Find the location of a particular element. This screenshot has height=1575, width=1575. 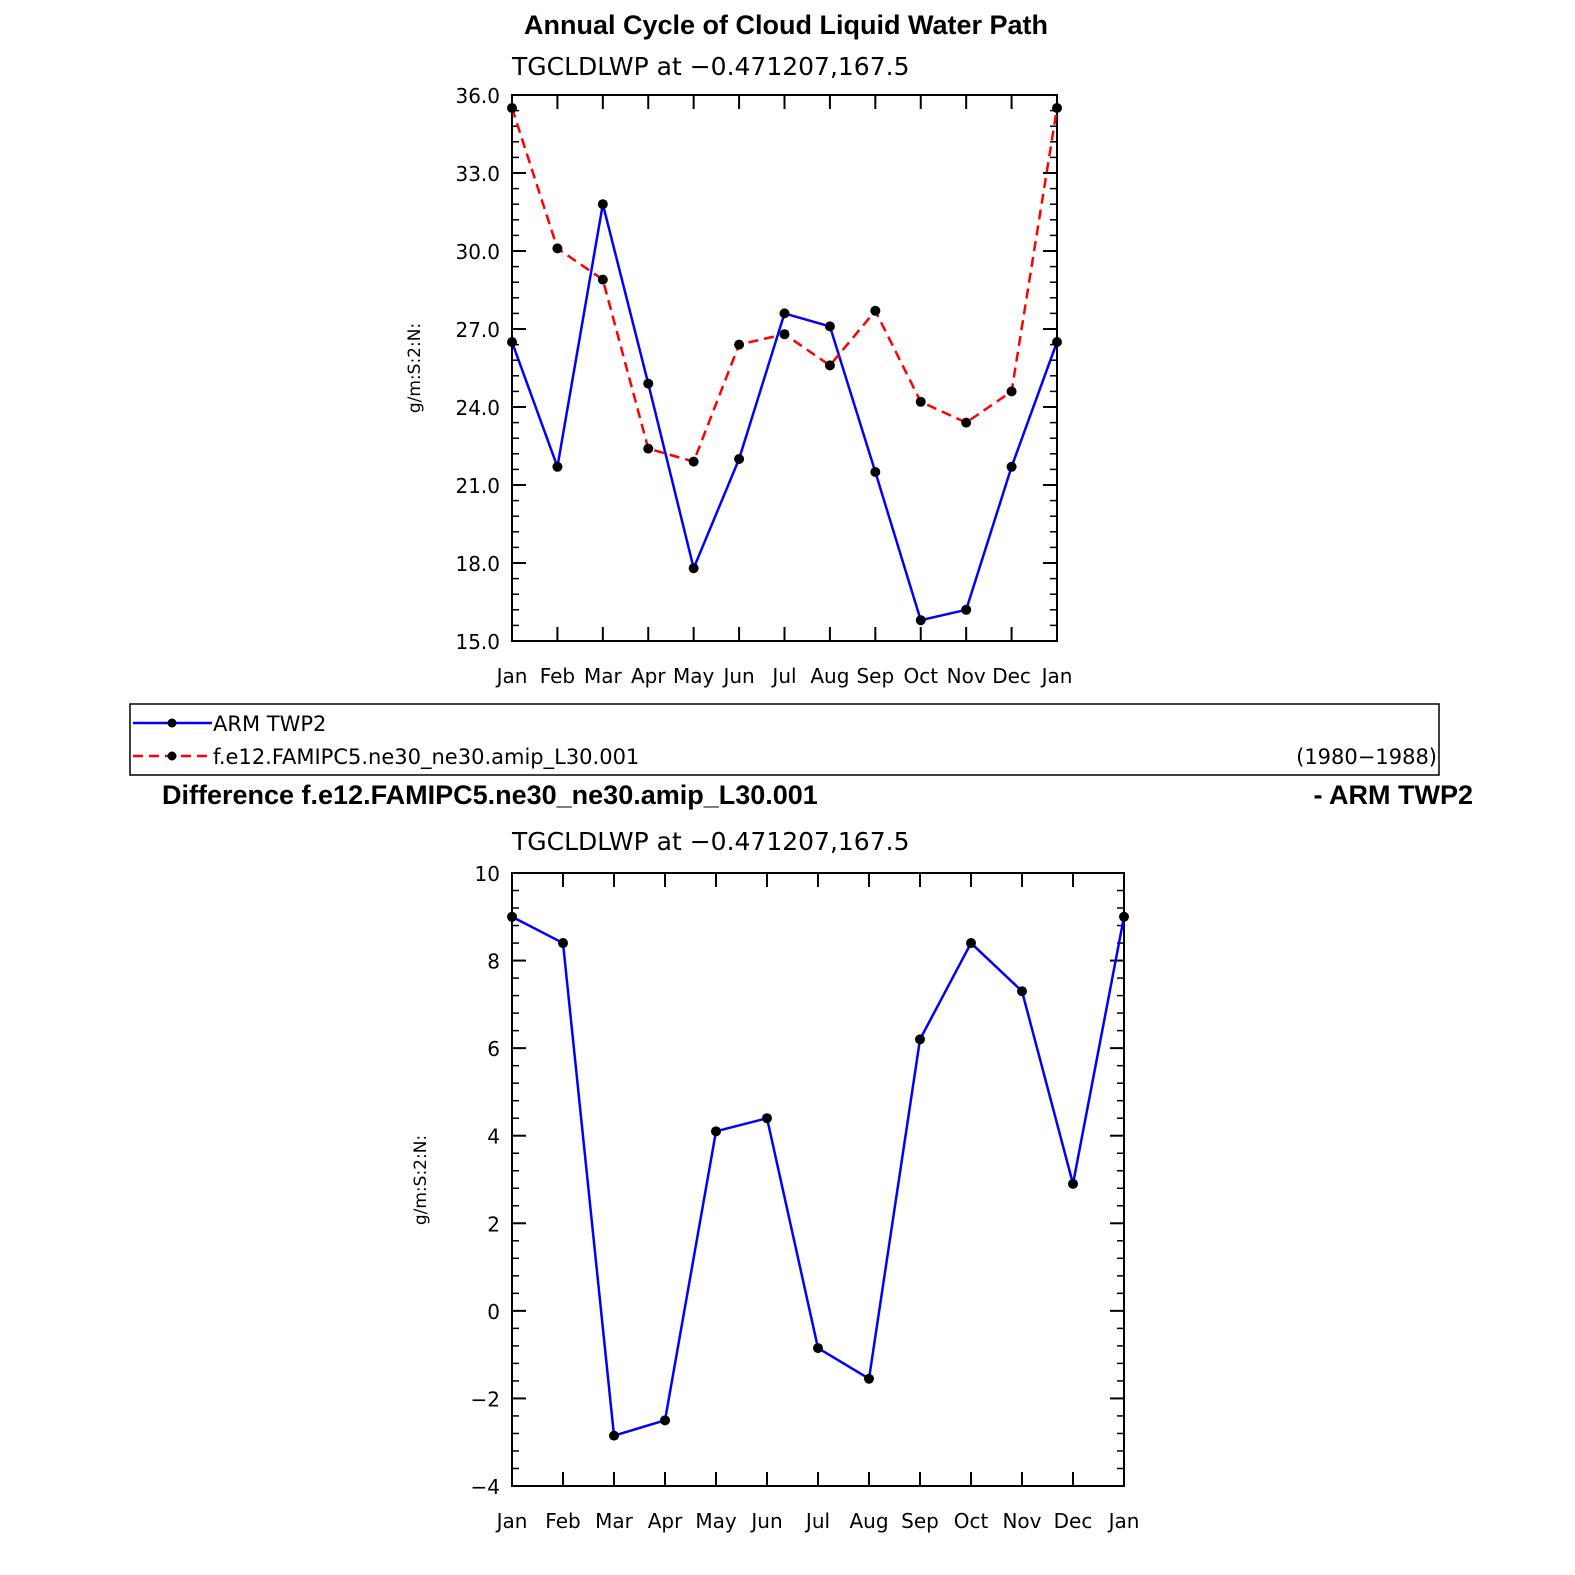

legend-label-model: f.e12.FAMIPC5.ne30_ne30.amip_L30.001 is located at coordinates (426, 757).